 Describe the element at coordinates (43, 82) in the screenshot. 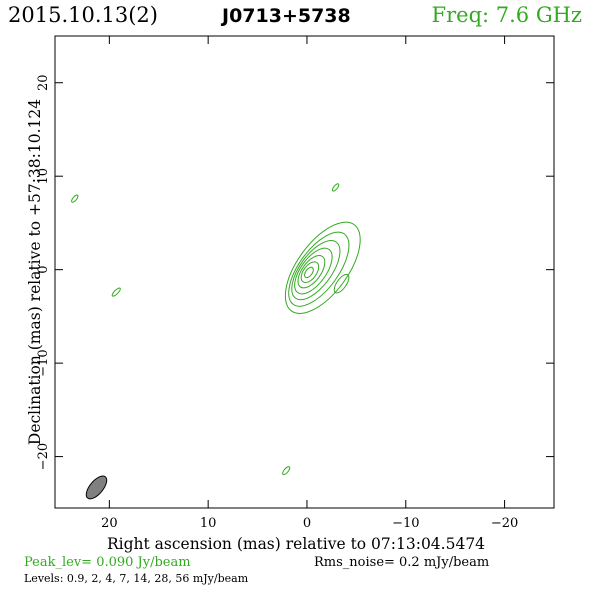

I see `y-tick-label: 20` at that location.